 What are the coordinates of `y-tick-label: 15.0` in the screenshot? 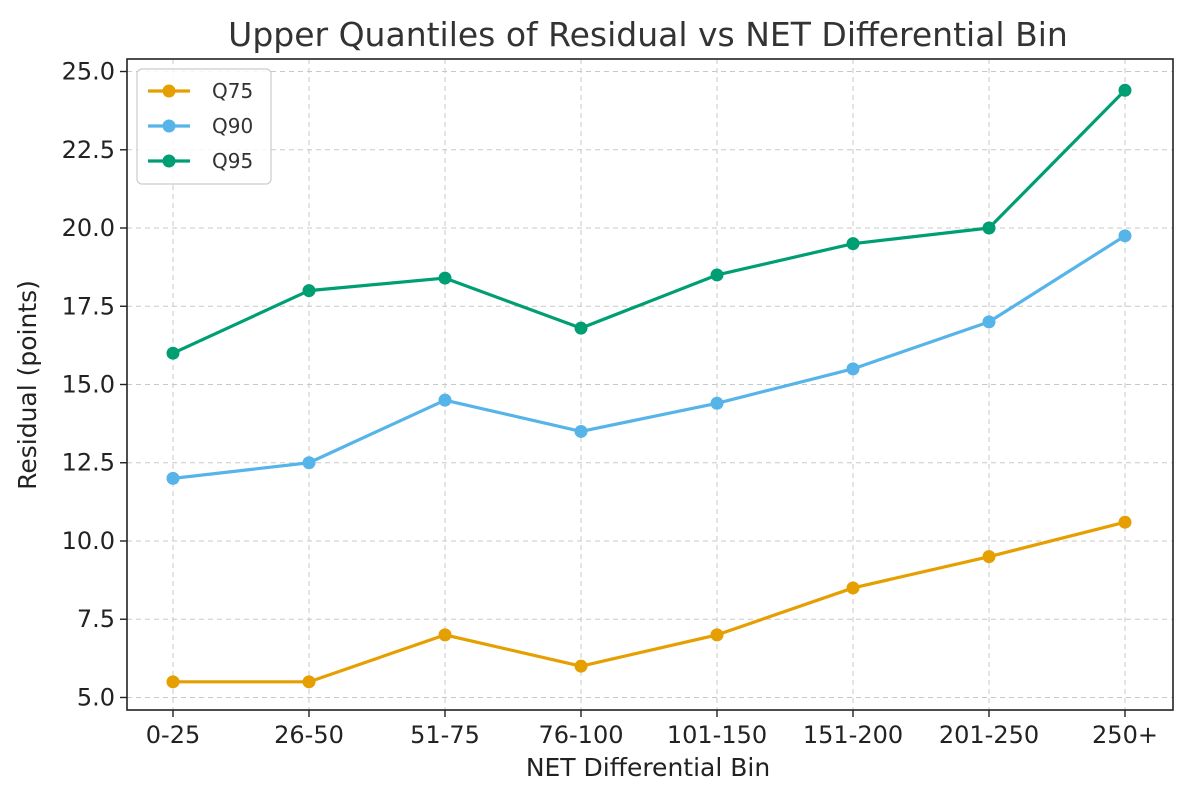 It's located at (88, 385).